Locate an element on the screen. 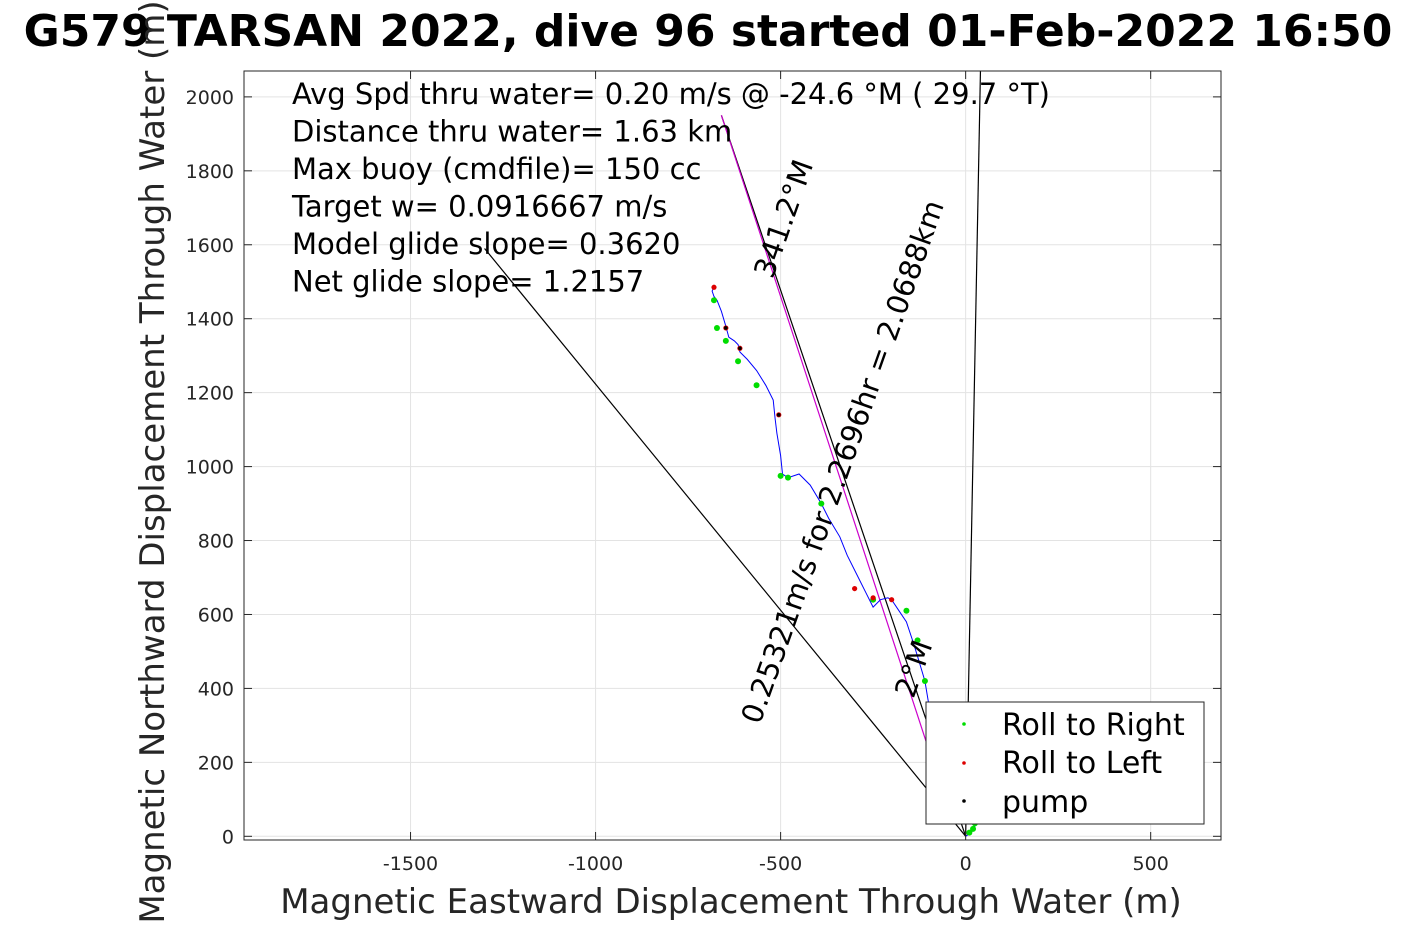 The width and height of the screenshot is (1417, 945). y-tick-label: 800 is located at coordinates (216, 542).